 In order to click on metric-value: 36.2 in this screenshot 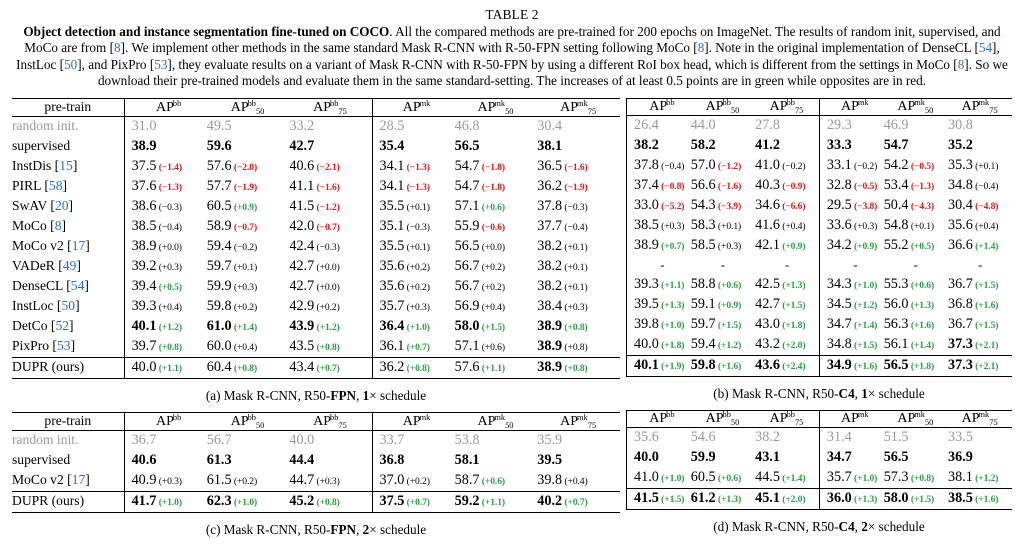, I will do `click(392, 367)`.